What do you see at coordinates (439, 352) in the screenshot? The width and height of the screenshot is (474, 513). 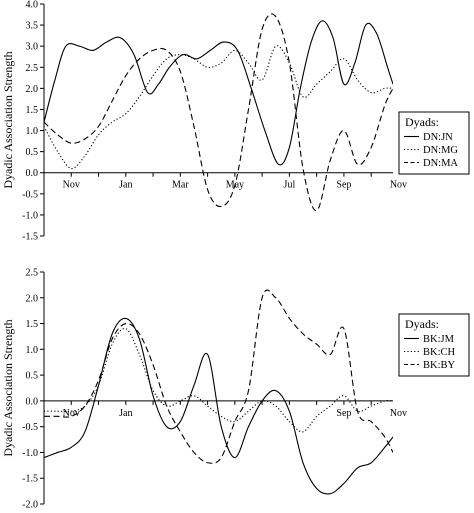 I see `legend-item-label: BK:CH` at bounding box center [439, 352].